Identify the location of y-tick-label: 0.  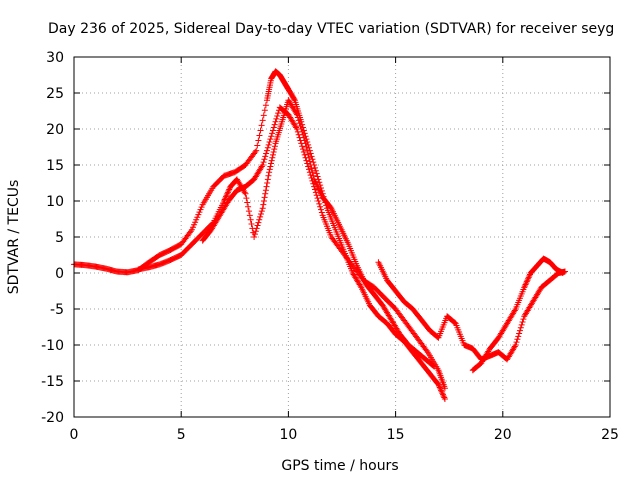
(59, 274).